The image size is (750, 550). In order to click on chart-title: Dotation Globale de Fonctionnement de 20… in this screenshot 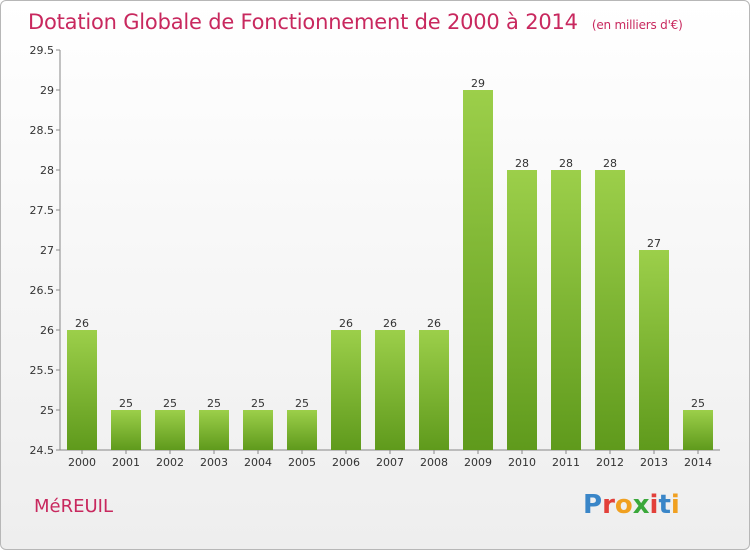, I will do `click(355, 22)`.